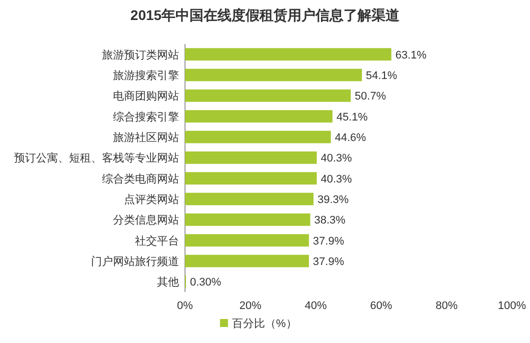  Describe the element at coordinates (146, 137) in the screenshot. I see `y-tick-label: 旅游社区网站` at that location.